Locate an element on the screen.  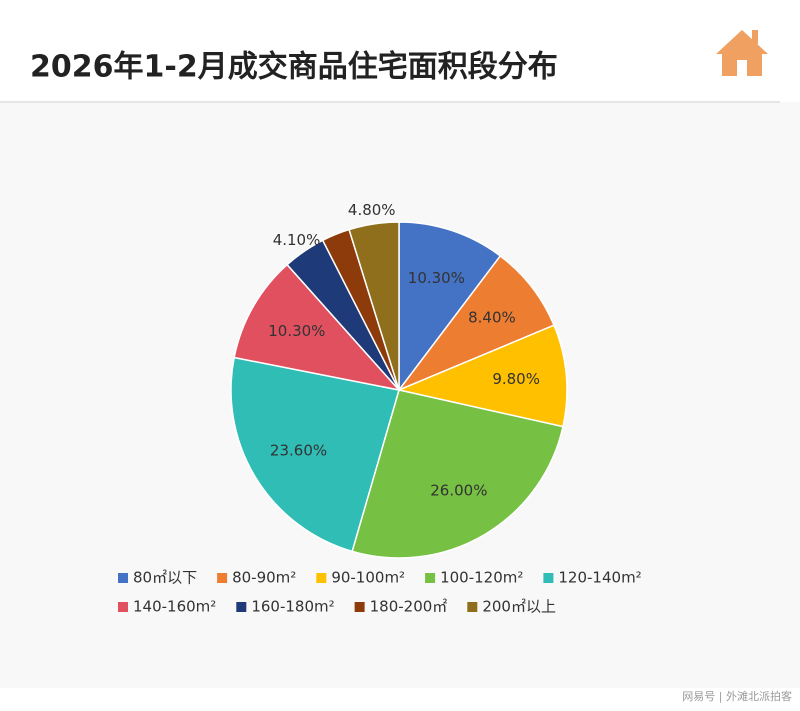
data-label: 9.80% is located at coordinates (516, 379).